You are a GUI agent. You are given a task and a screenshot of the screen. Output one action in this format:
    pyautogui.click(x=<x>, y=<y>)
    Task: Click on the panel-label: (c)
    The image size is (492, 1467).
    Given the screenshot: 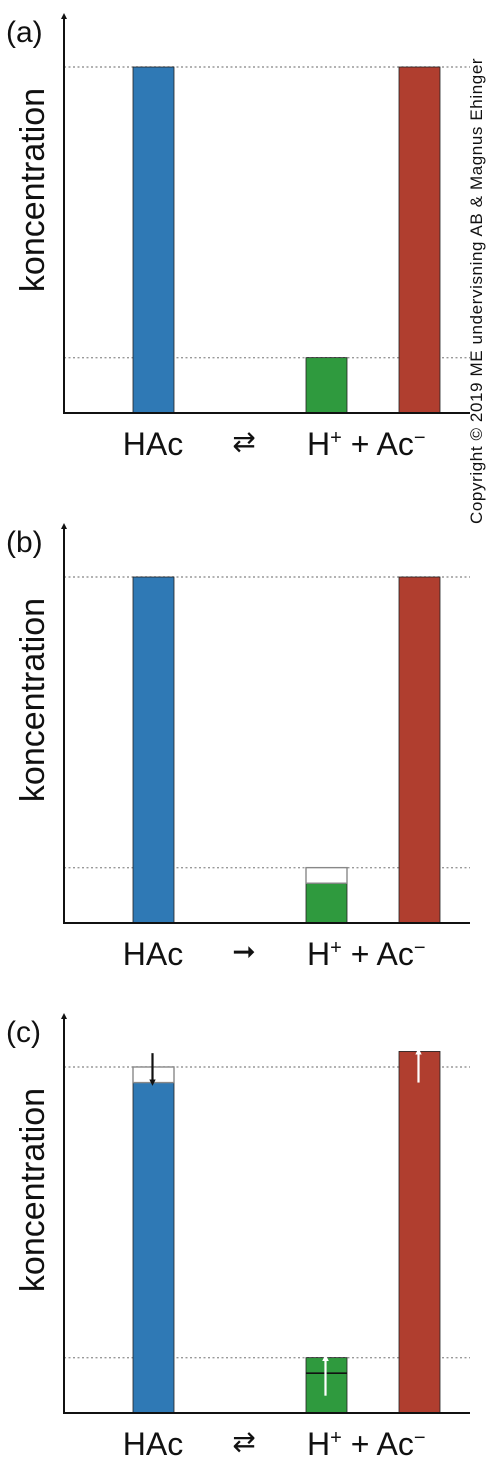 What is the action you would take?
    pyautogui.click(x=23, y=1032)
    